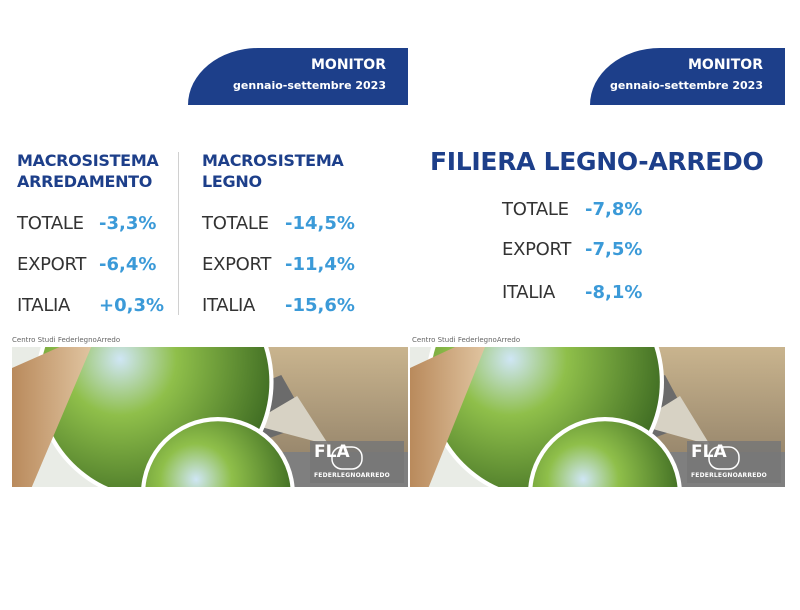 The image size is (800, 610). What do you see at coordinates (128, 223) in the screenshot?
I see `row-value: -3,3%` at bounding box center [128, 223].